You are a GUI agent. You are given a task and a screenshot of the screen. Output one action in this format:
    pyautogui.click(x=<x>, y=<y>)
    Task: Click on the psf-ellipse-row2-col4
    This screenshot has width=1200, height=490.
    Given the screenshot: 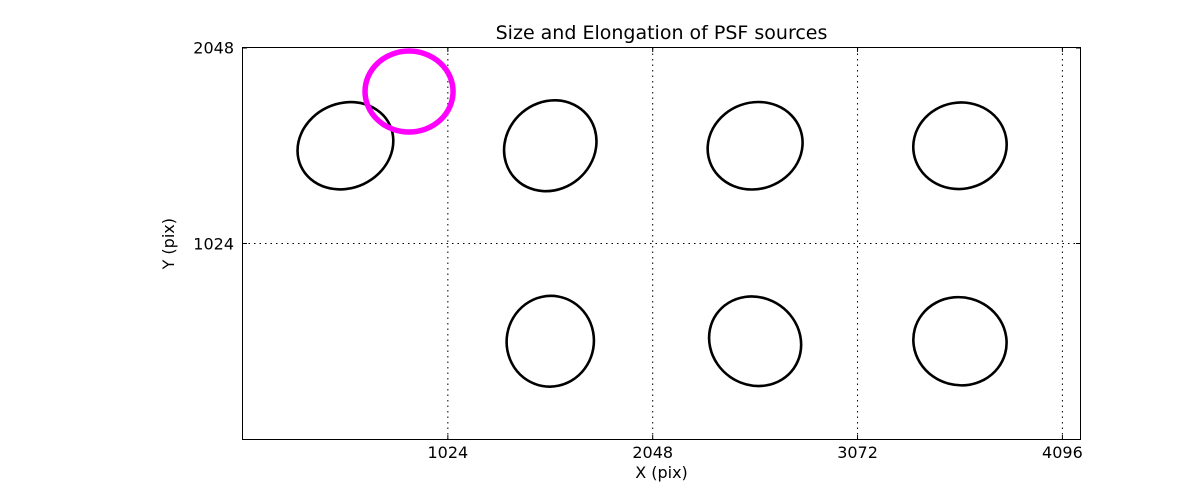 What is the action you would take?
    pyautogui.click(x=959, y=146)
    